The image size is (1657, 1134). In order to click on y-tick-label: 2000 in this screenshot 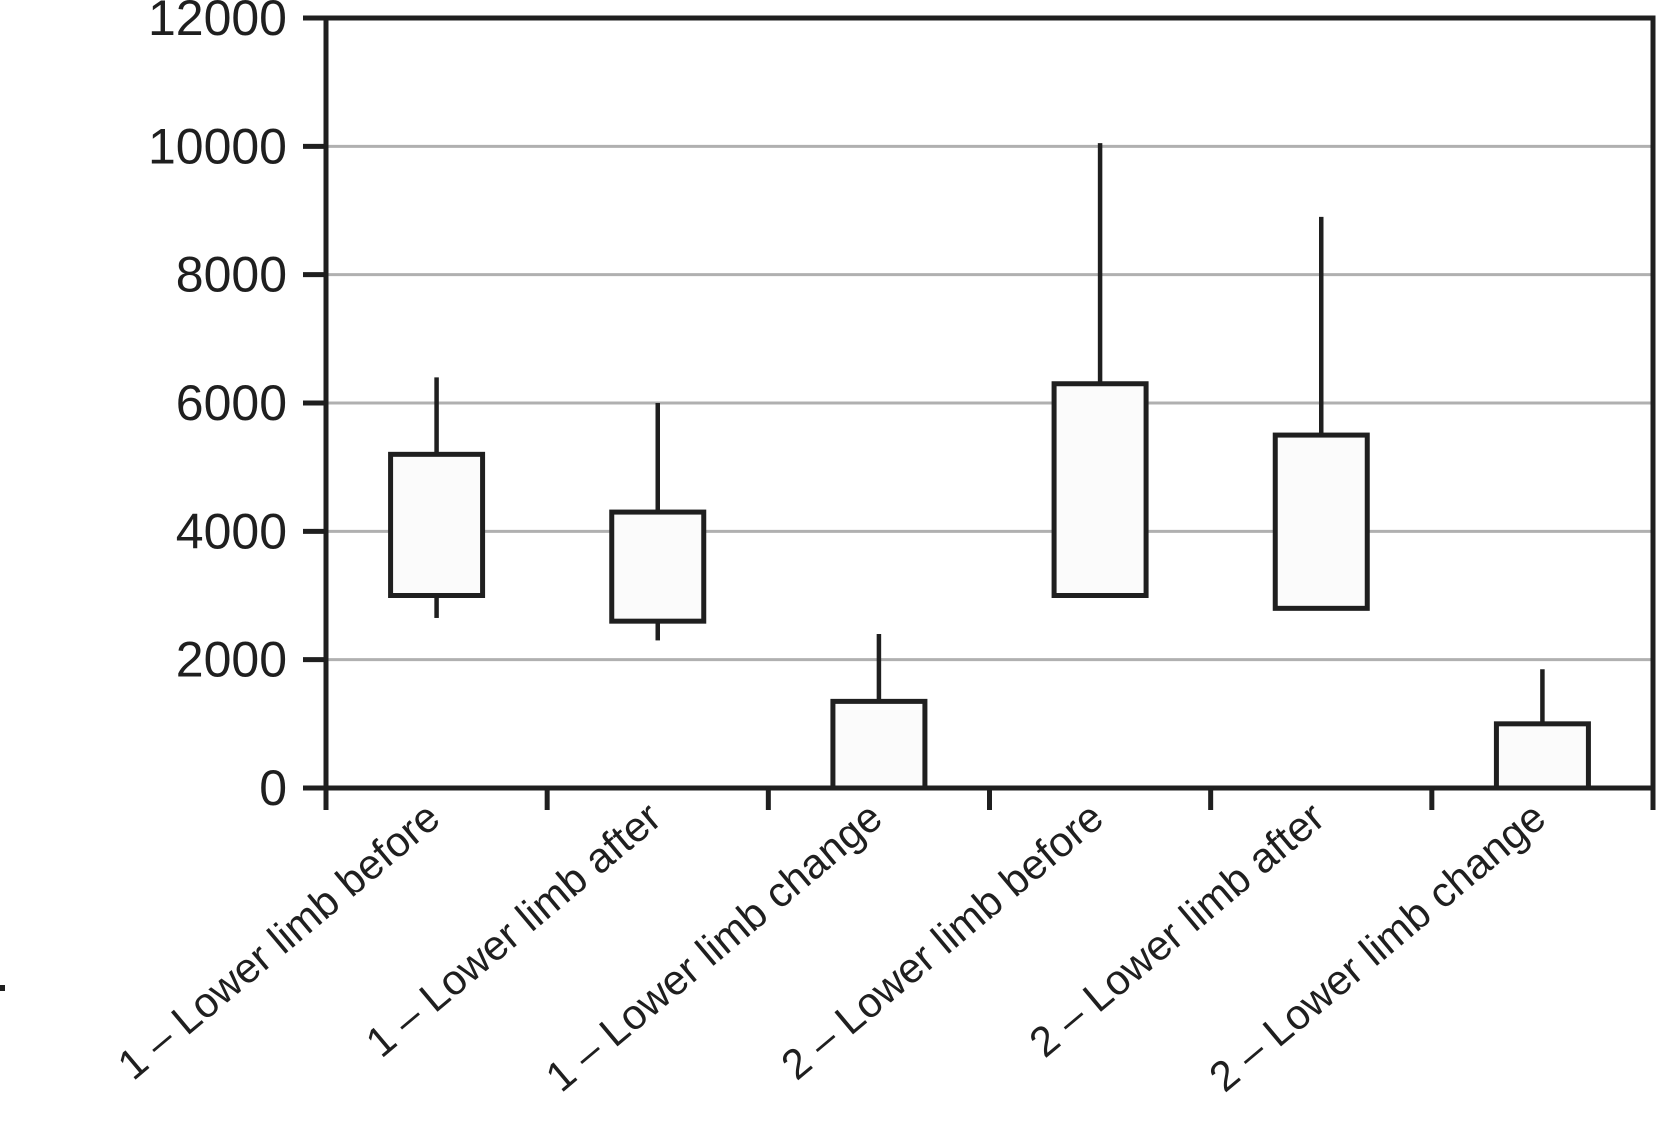, I will do `click(231, 660)`.